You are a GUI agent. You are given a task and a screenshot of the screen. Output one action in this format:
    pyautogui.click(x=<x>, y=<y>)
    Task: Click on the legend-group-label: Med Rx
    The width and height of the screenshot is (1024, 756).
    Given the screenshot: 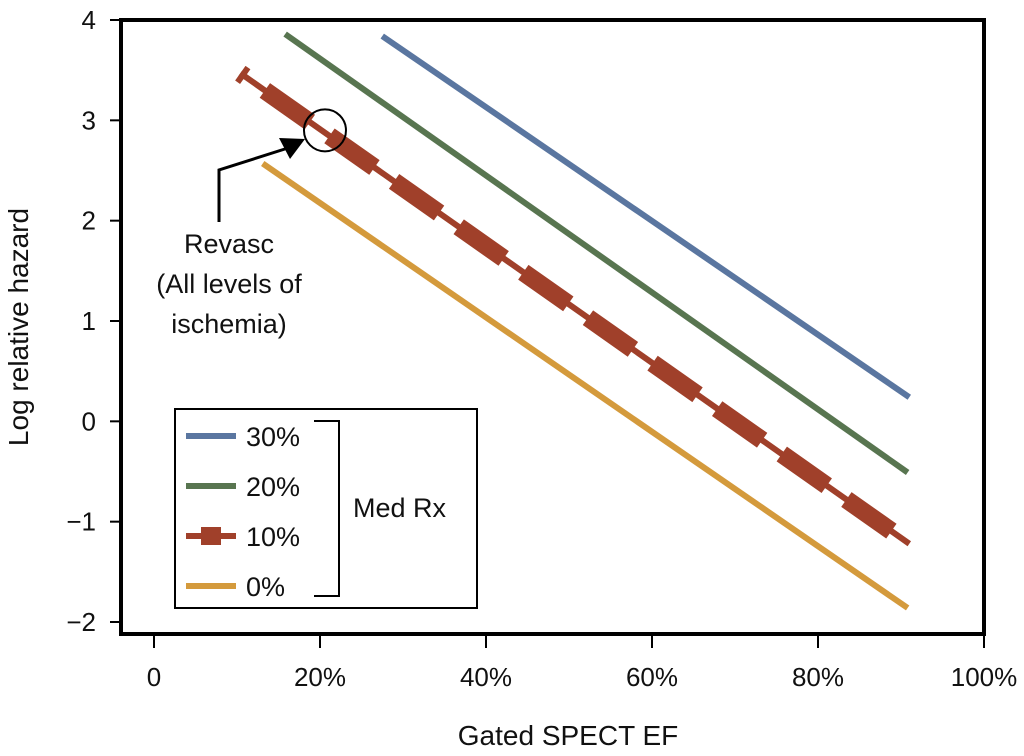 What is the action you would take?
    pyautogui.click(x=400, y=508)
    